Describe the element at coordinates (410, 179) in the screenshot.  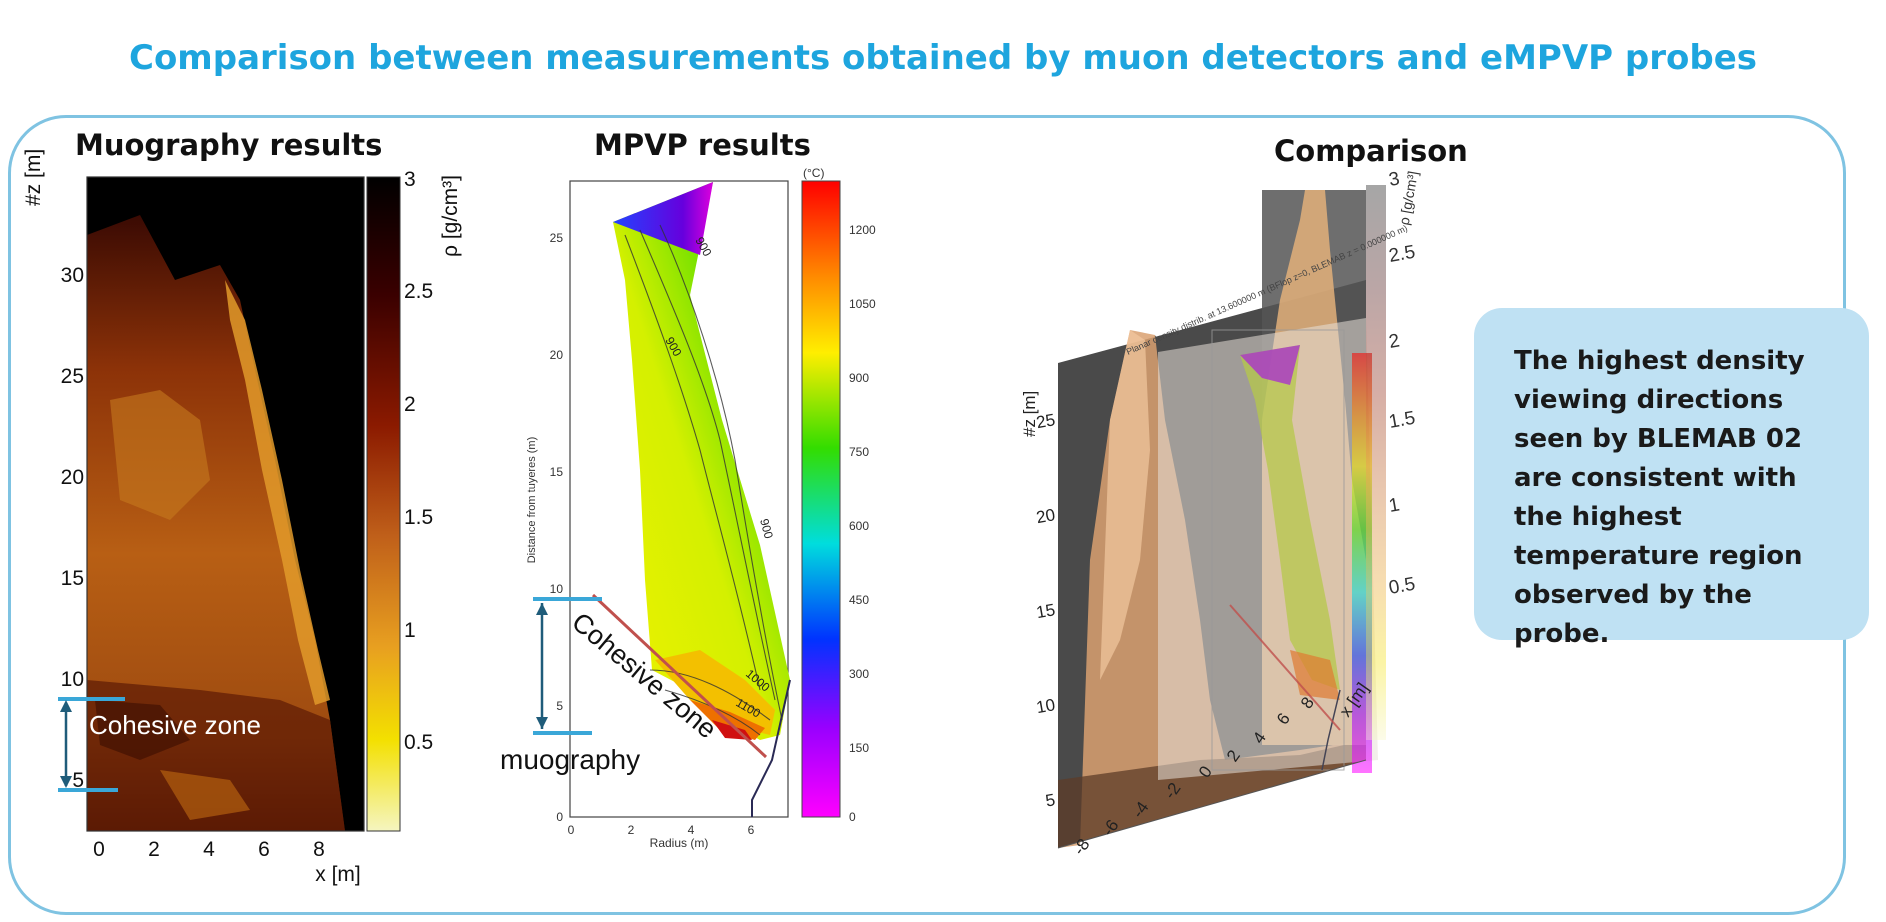
I see `density-colorbar-tick: 3` at that location.